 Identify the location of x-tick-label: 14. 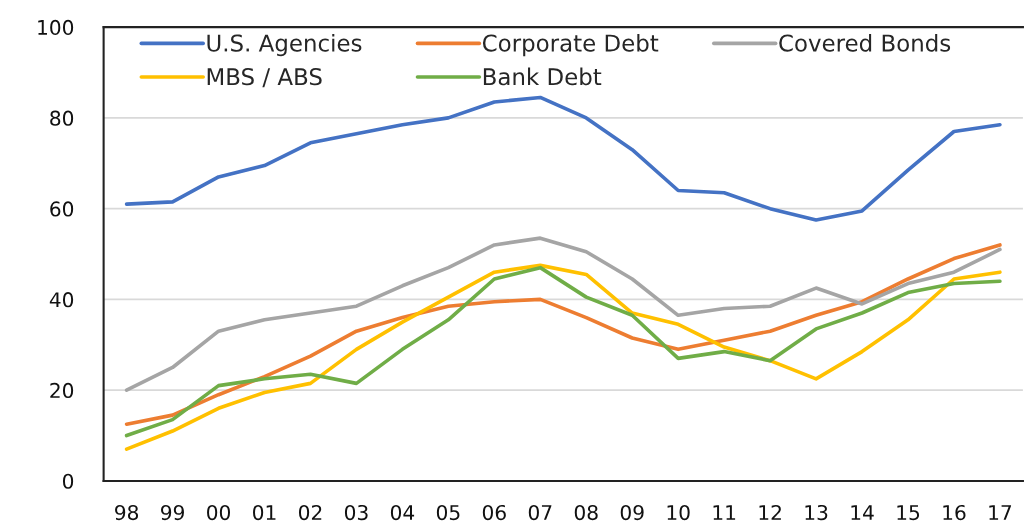
(862, 512).